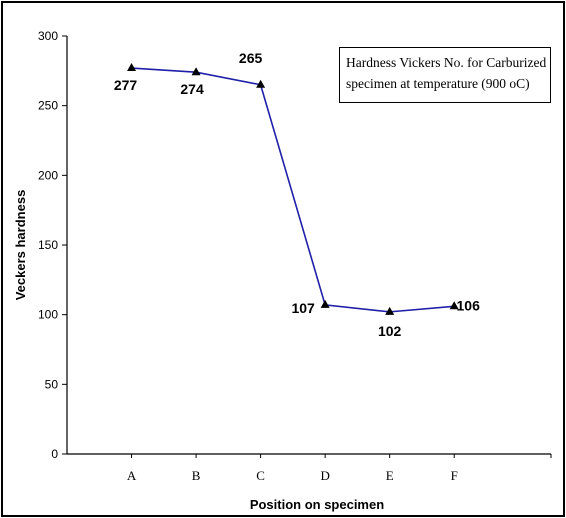 The image size is (566, 518). What do you see at coordinates (126, 85) in the screenshot?
I see `data-label: 277` at bounding box center [126, 85].